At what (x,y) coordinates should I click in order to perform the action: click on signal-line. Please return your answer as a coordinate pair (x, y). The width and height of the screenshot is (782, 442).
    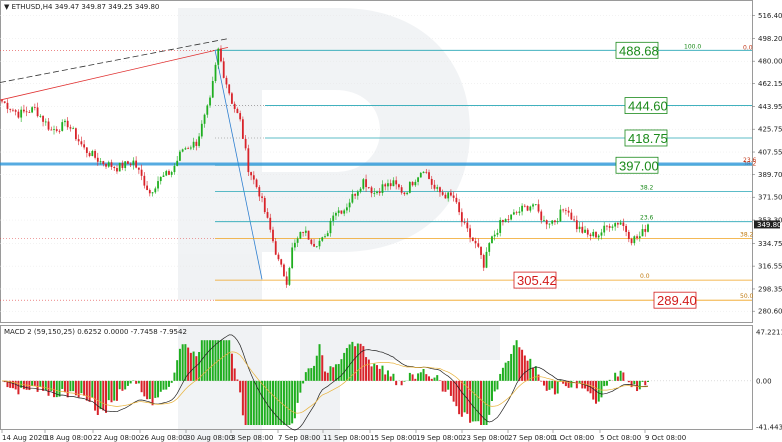
    Looking at the image, I should click on (325, 382).